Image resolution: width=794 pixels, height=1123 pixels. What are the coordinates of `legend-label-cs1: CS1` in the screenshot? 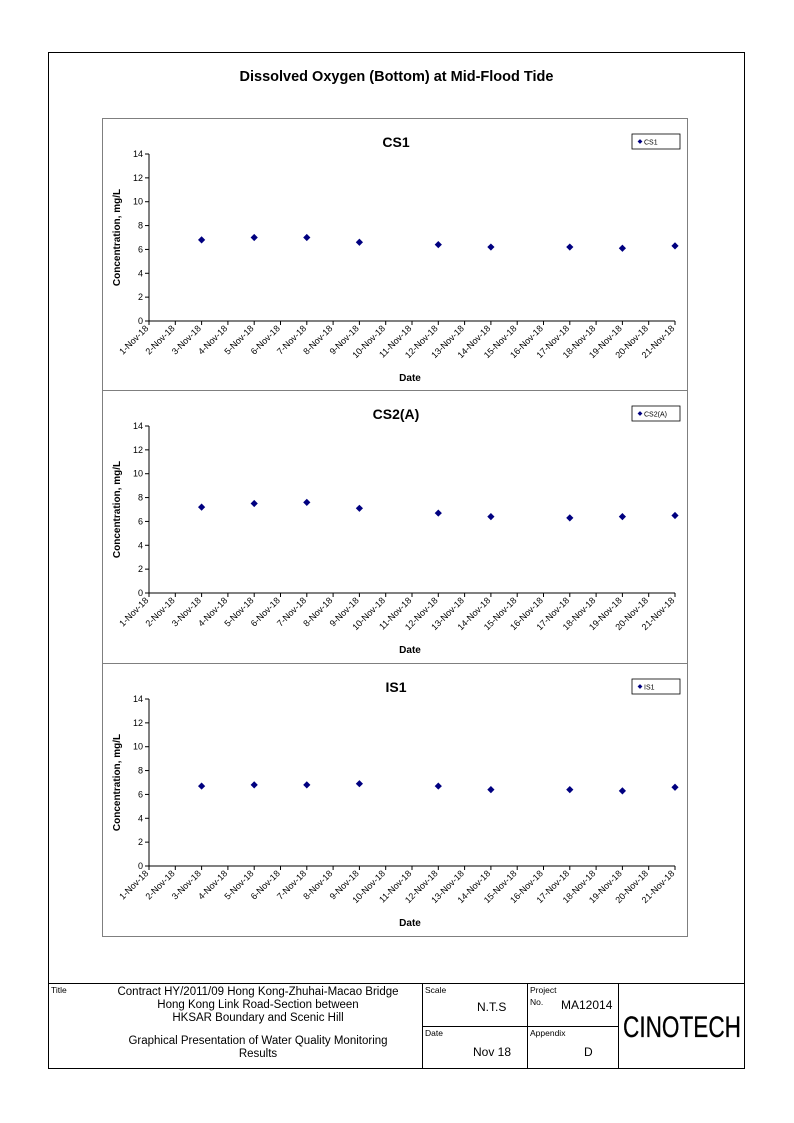 It's located at (651, 143).